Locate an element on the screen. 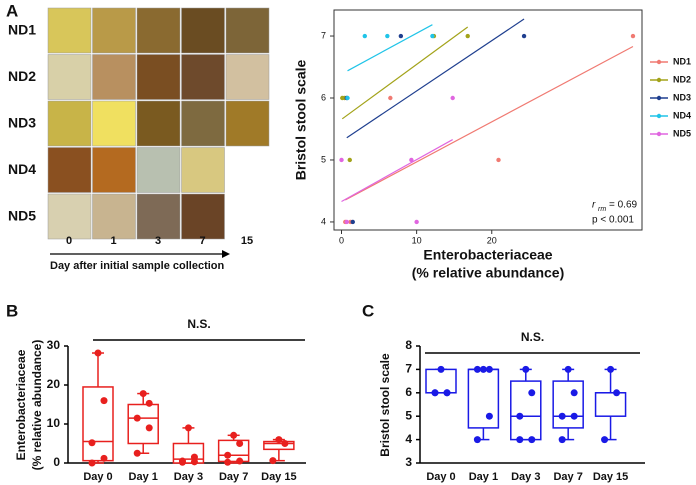 The width and height of the screenshot is (696, 485). x-tick-label: Day 0 is located at coordinates (440, 477).